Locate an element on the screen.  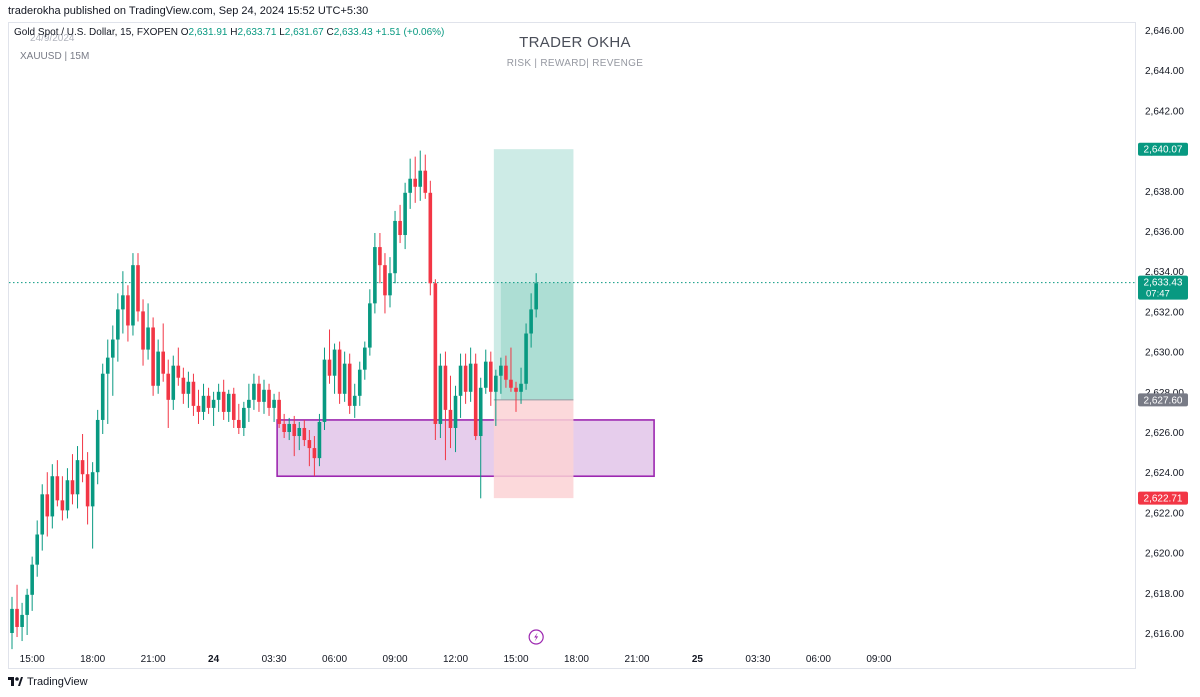
legend-c-value: 2,633.43 is located at coordinates (353, 32).